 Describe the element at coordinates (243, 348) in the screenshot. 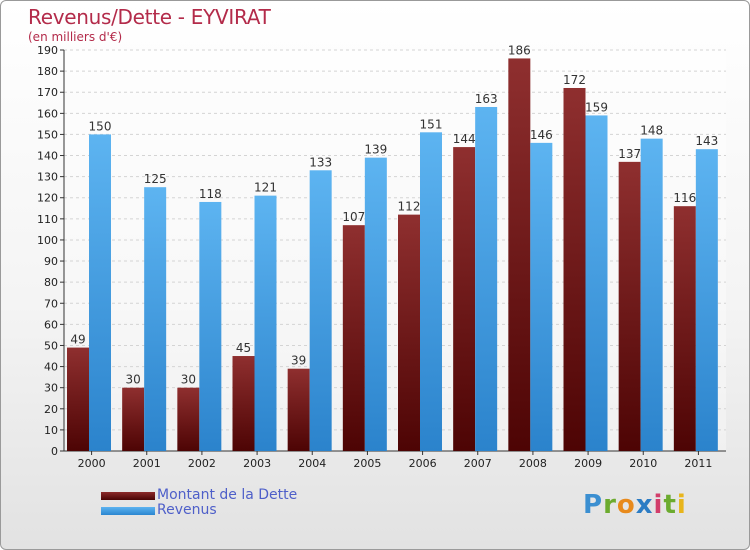

I see `data-label: 45` at that location.